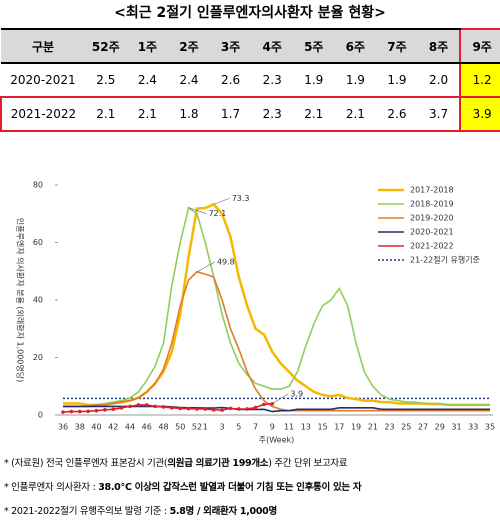 The width and height of the screenshot is (500, 524). I want to click on annotation: 3.9, so click(296, 393).